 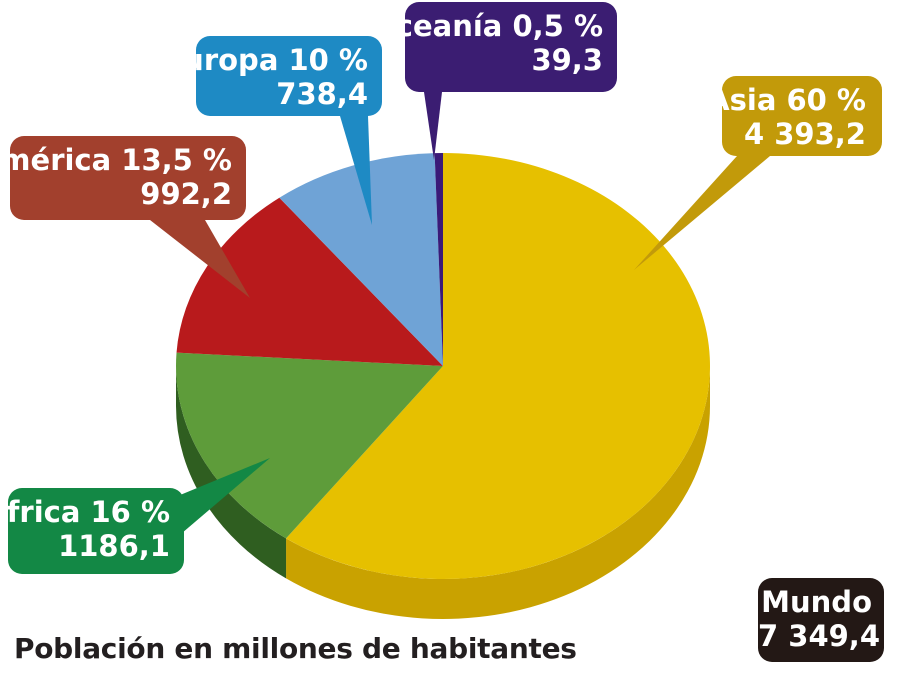 I want to click on slice-value-label: 4 393,2, so click(x=805, y=134).